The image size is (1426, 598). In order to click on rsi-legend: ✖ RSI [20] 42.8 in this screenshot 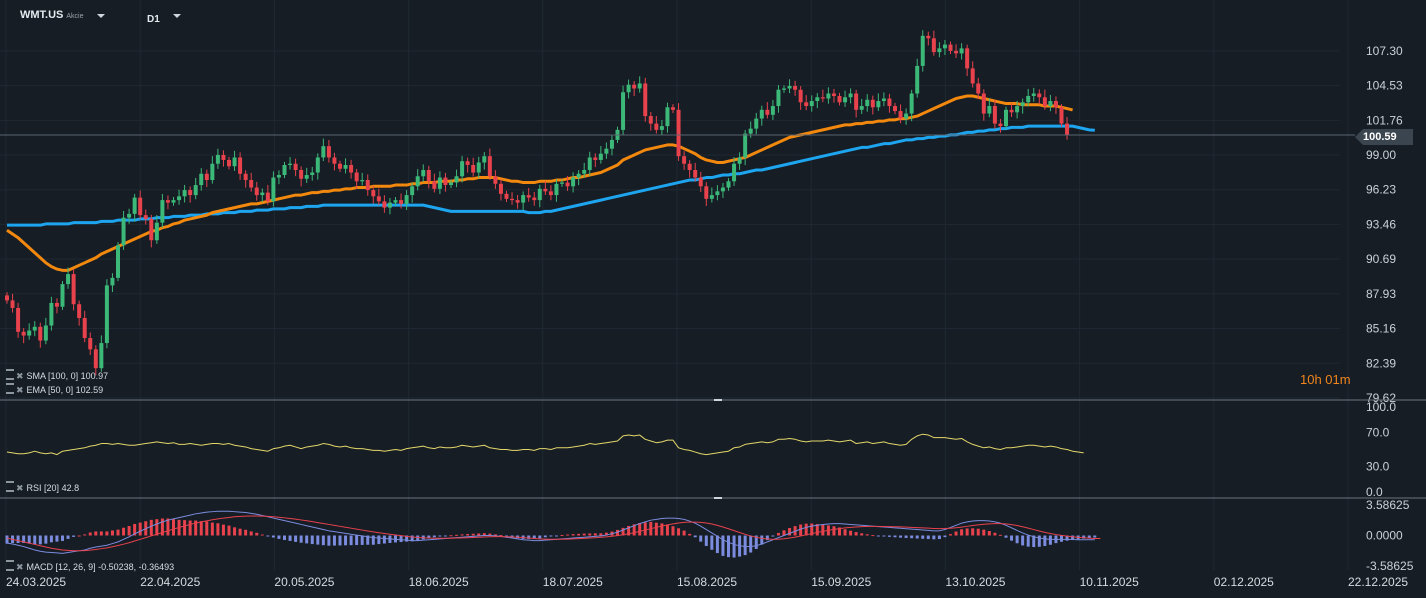, I will do `click(42, 487)`.